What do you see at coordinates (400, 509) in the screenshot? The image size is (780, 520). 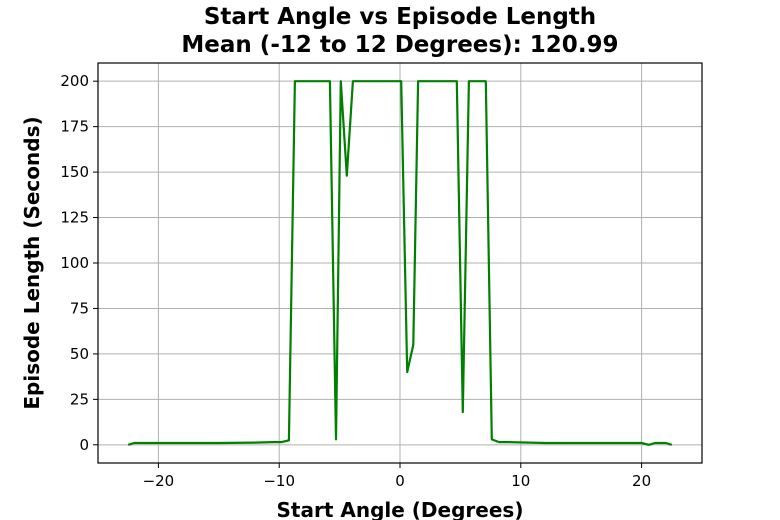 I see `x-axis-label: Start Angle (Degrees)` at bounding box center [400, 509].